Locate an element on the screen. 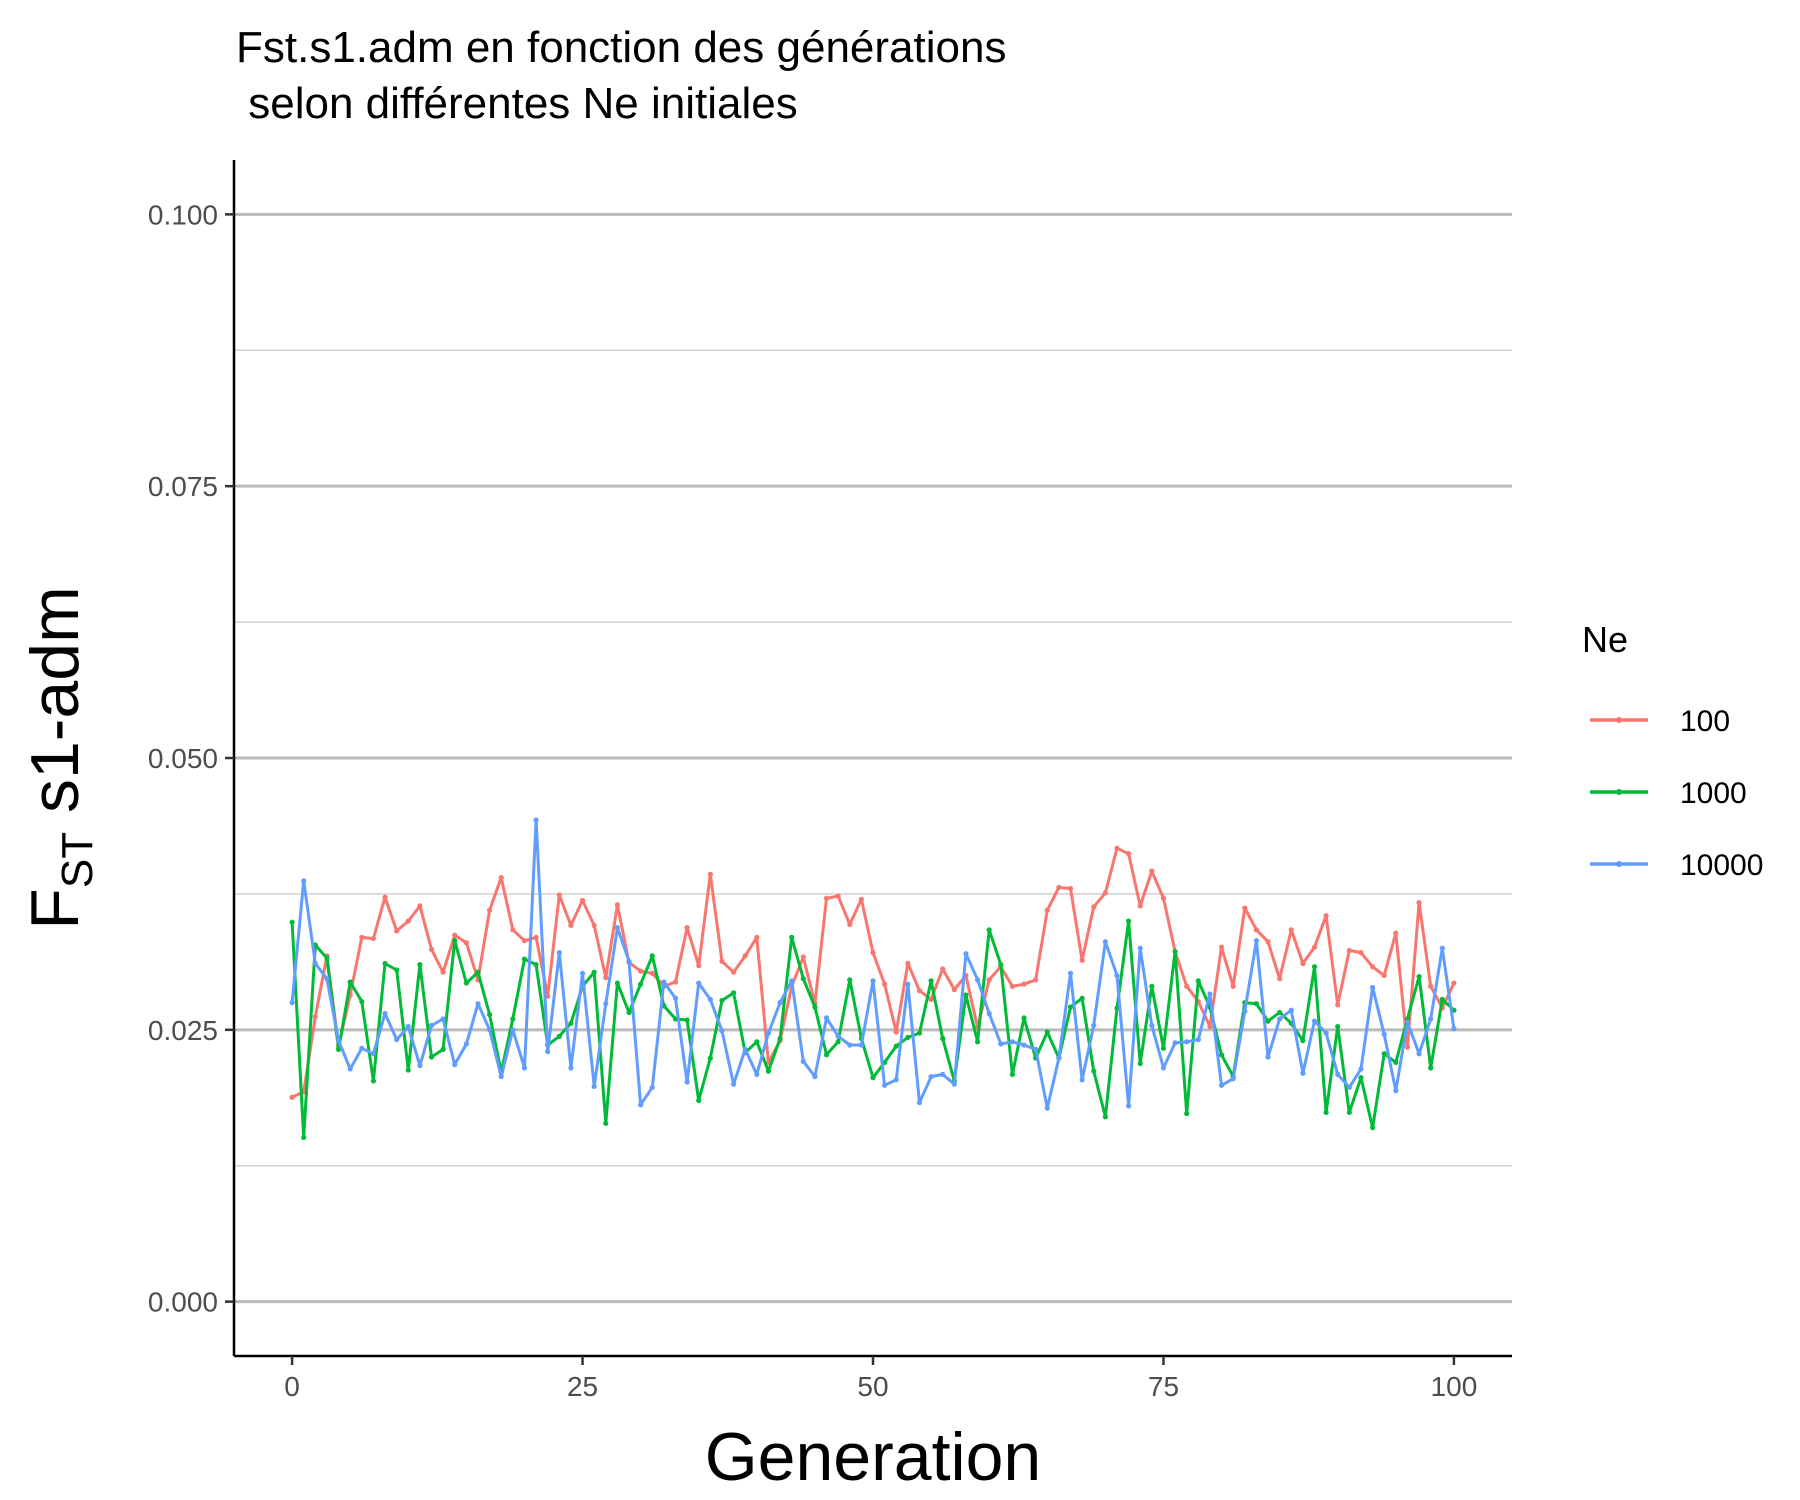 This screenshot has height=1500, width=1800. y-axis-title-rest: s1-adm is located at coordinates (55, 709).